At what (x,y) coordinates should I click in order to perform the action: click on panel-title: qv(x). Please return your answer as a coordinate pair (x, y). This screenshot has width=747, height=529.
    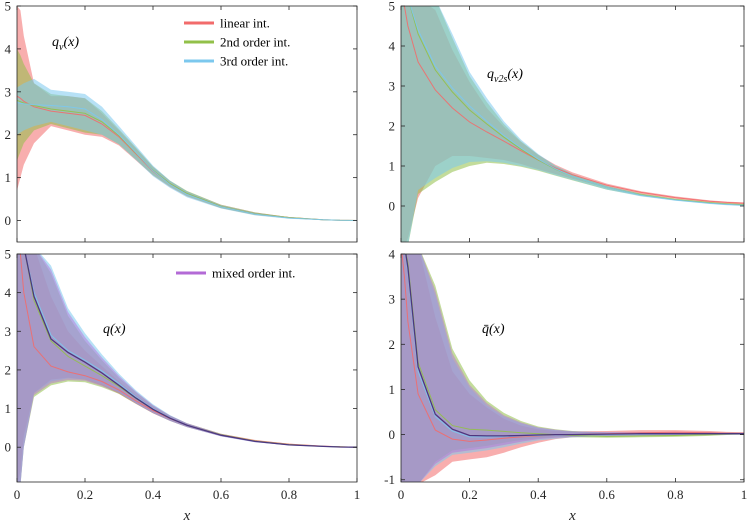
    Looking at the image, I should click on (65, 44).